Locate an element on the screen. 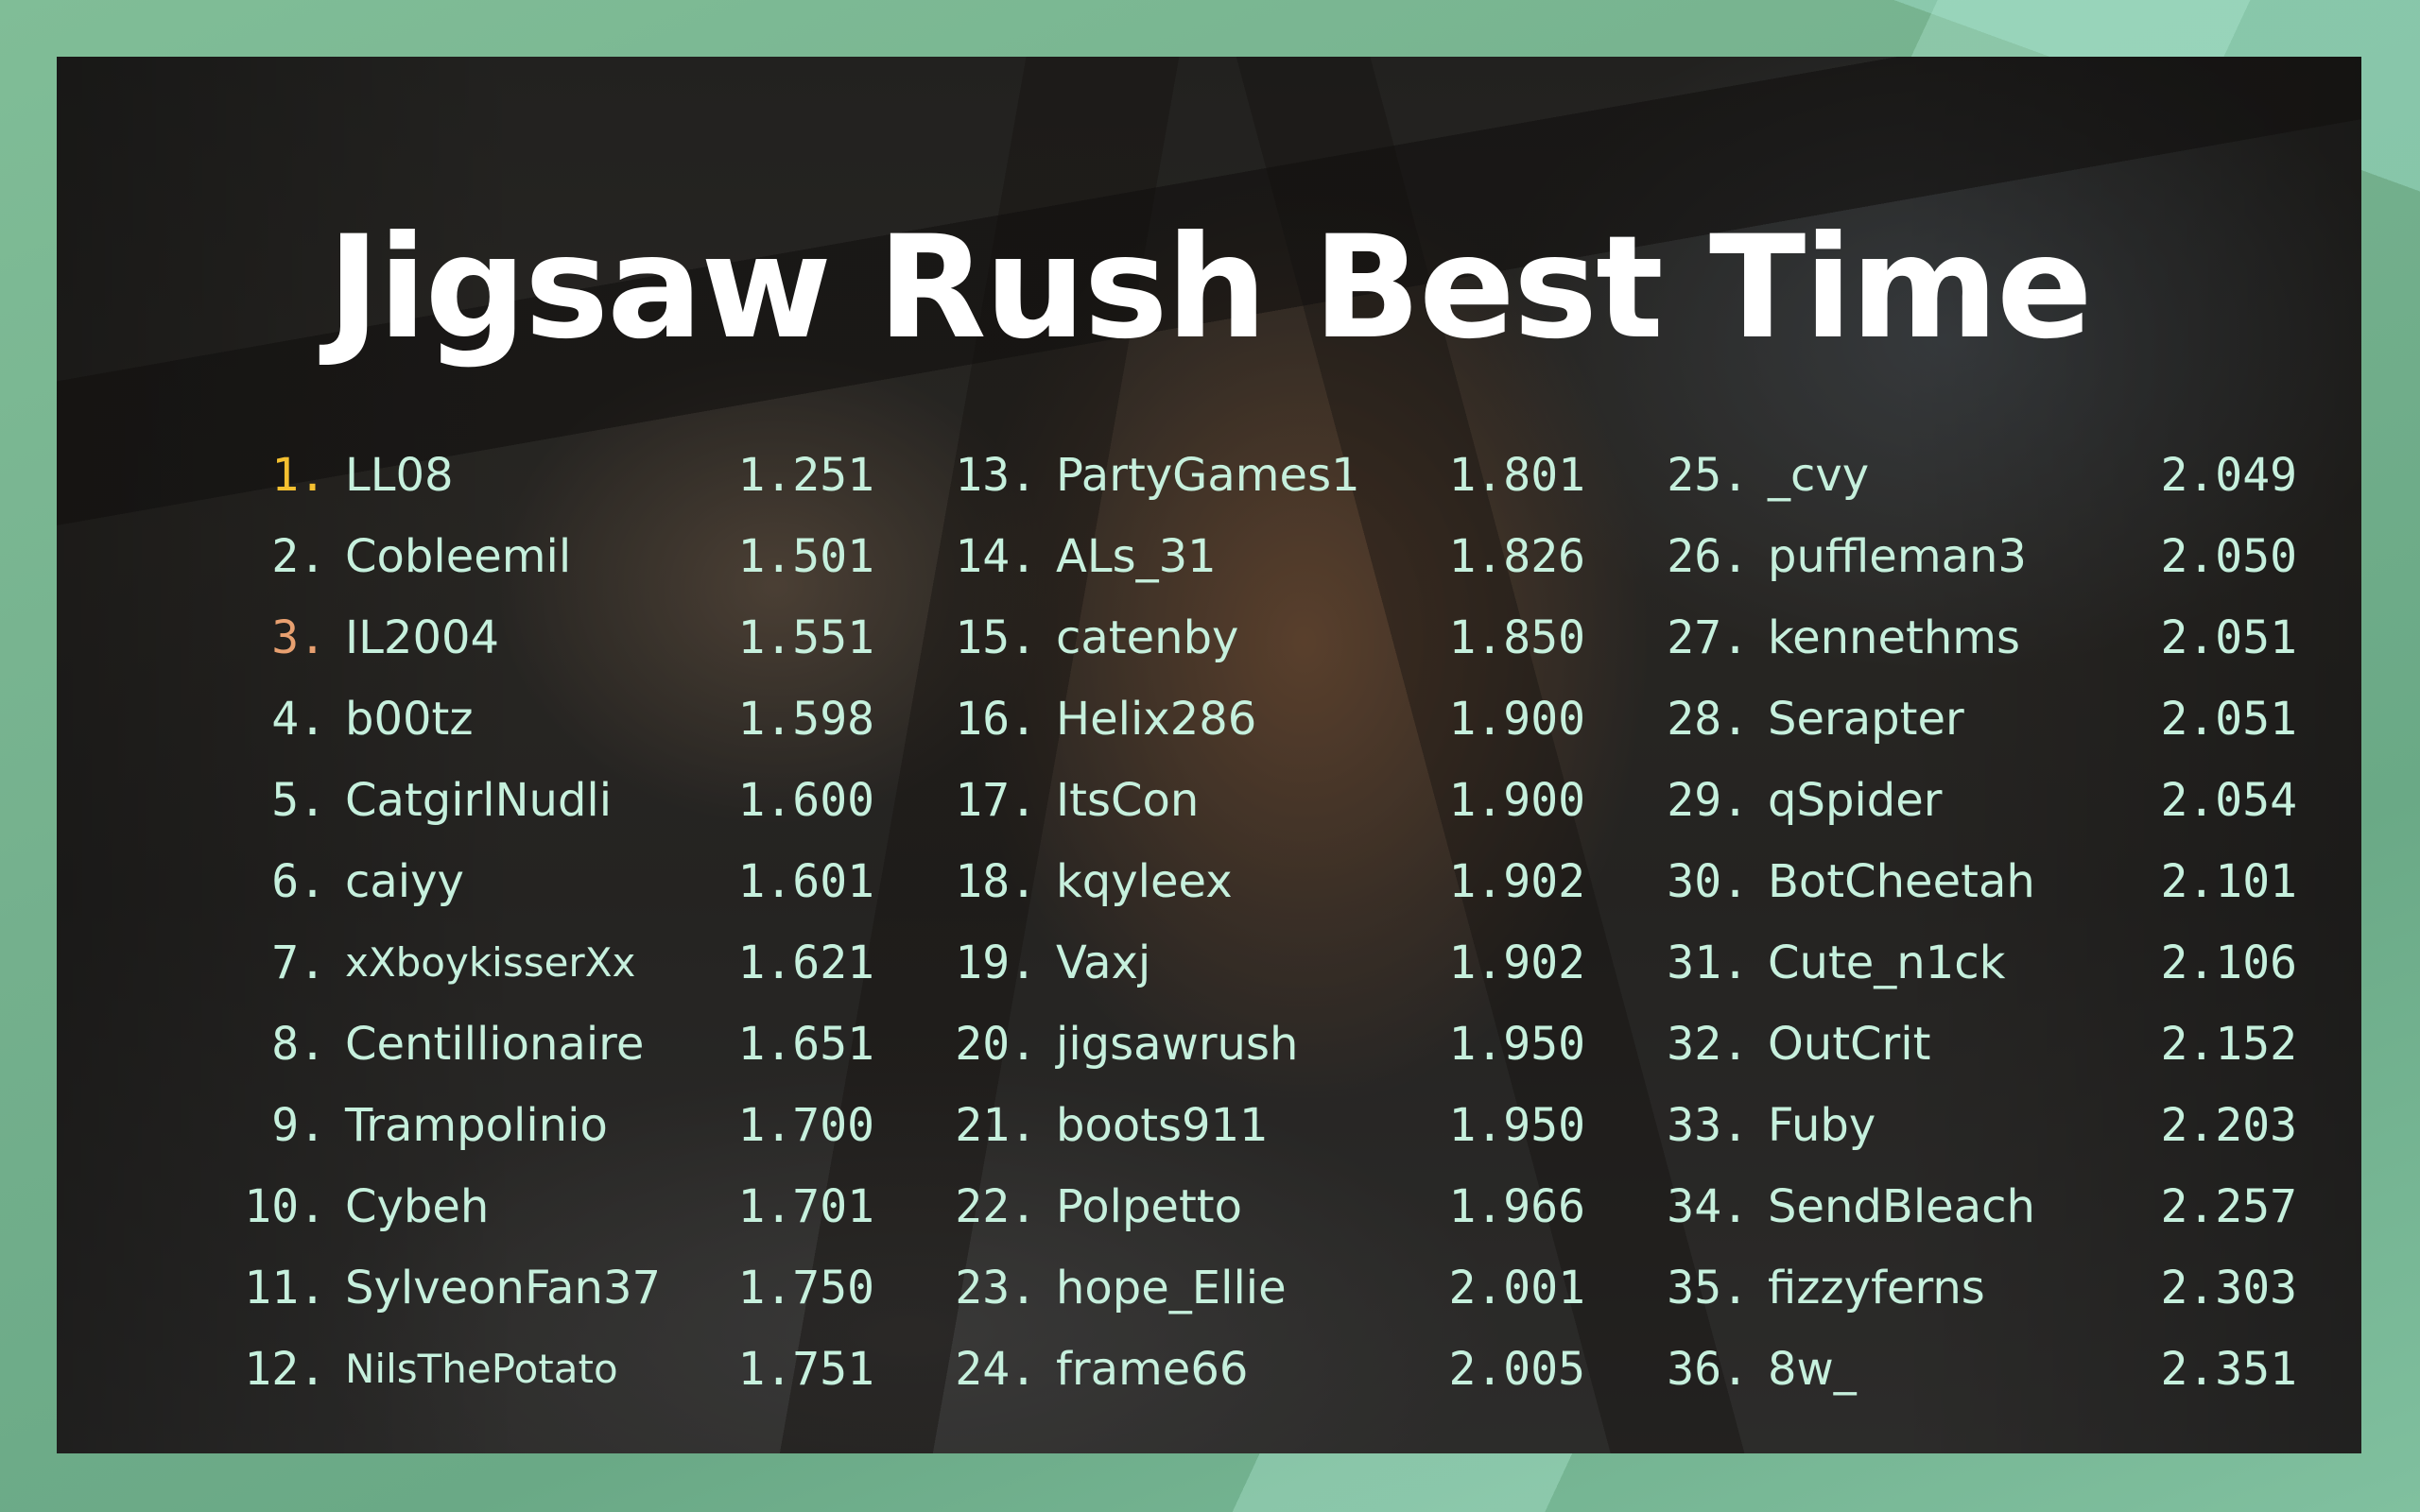 This screenshot has height=1512, width=2420. player-name: qSpider is located at coordinates (1855, 800).